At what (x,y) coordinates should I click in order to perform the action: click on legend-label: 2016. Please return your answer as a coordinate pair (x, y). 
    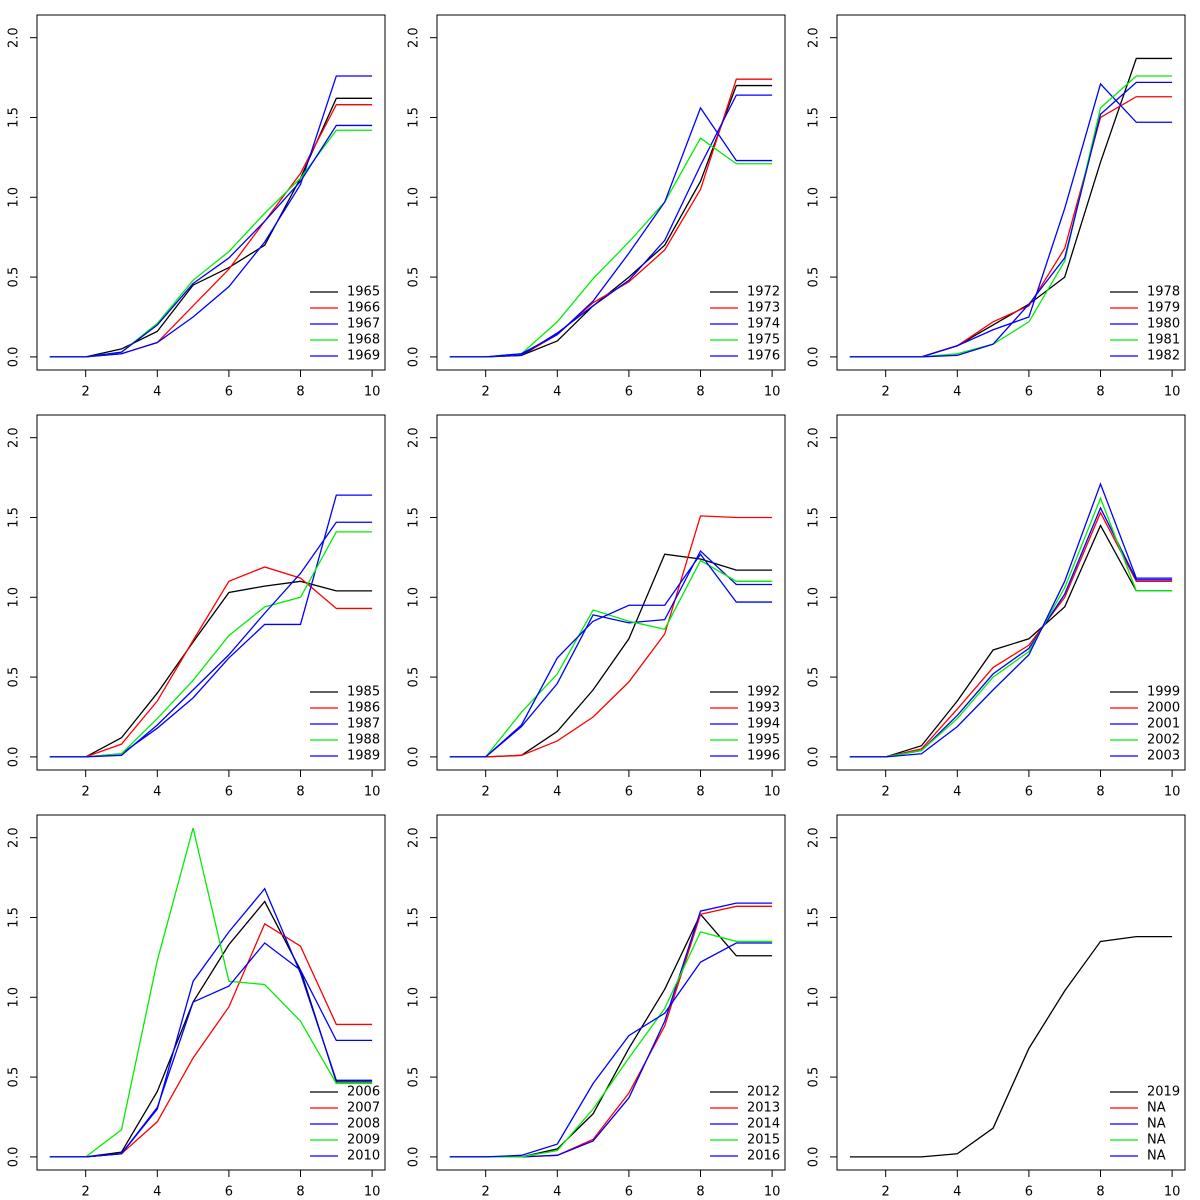
    Looking at the image, I should click on (763, 1156).